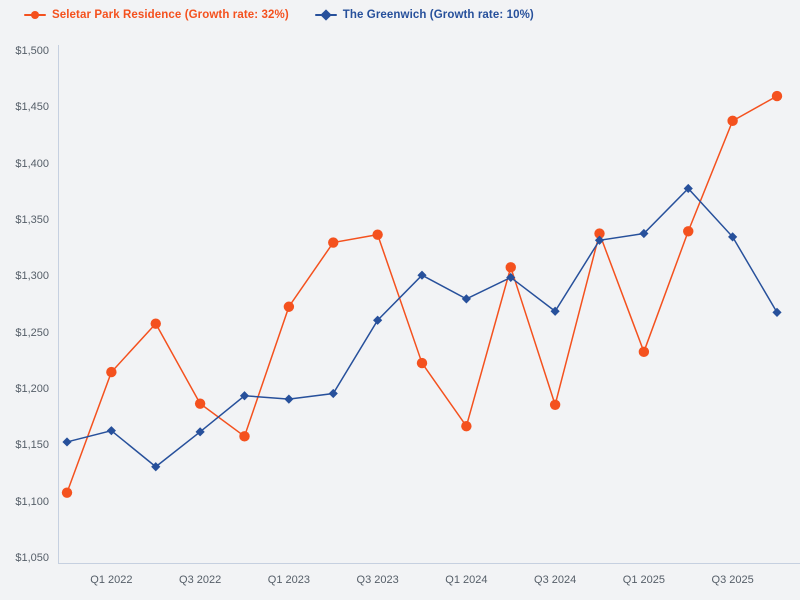 The image size is (800, 600). Describe the element at coordinates (438, 15) in the screenshot. I see `legend-label: The Greenwich (Growth rate: 10%)` at that location.